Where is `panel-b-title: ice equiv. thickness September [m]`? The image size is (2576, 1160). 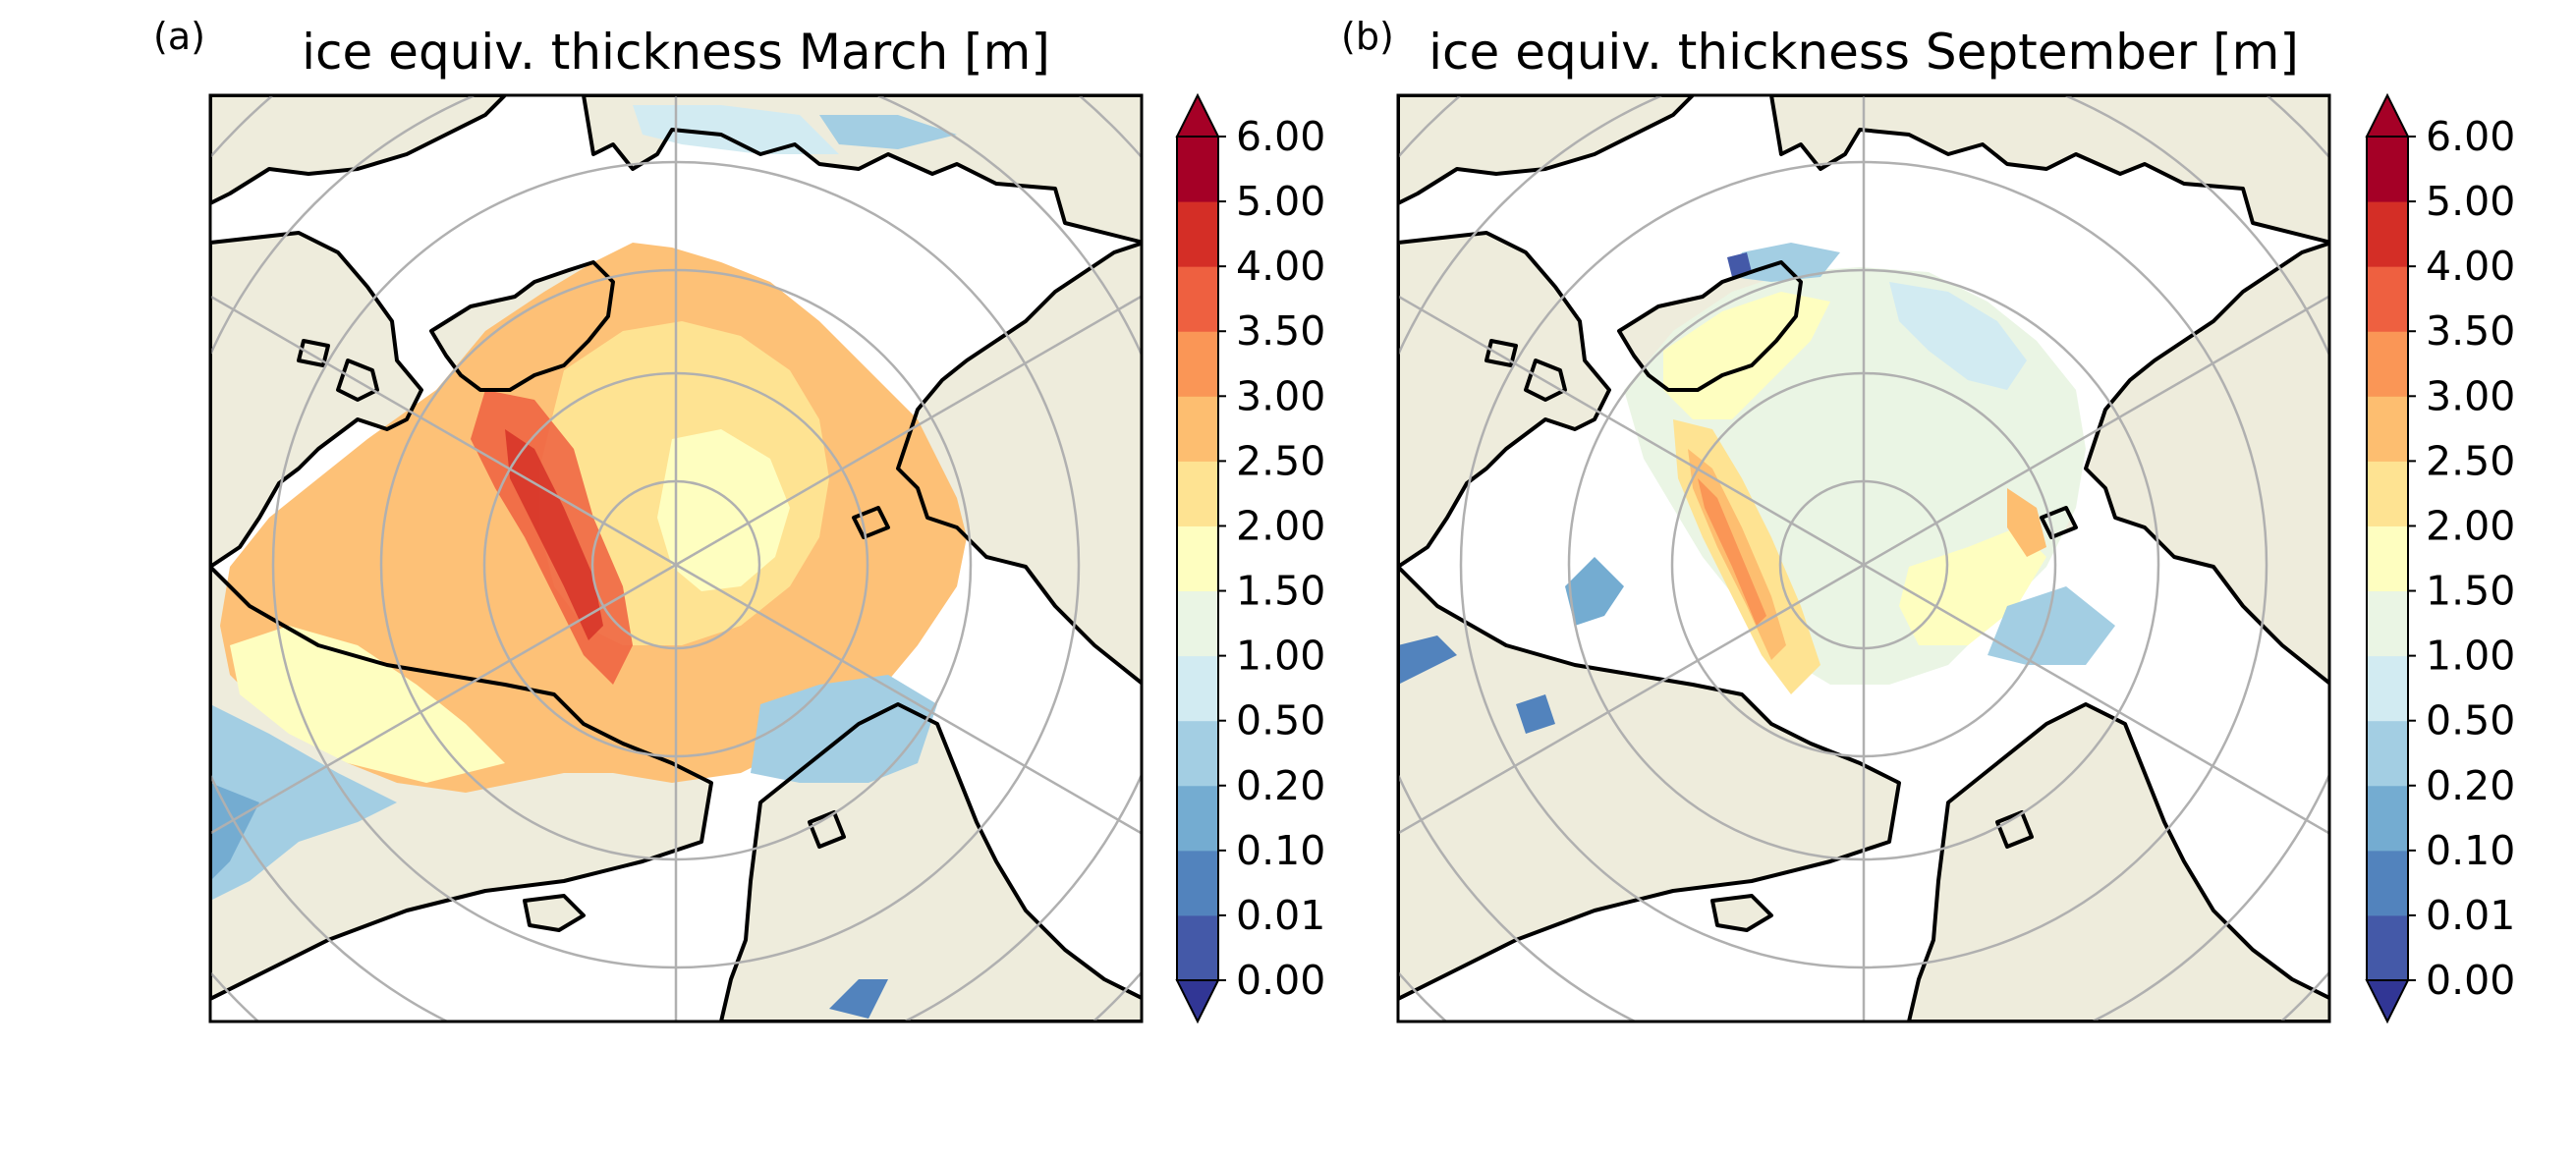 panel-b-title: ice equiv. thickness September [m] is located at coordinates (1863, 52).